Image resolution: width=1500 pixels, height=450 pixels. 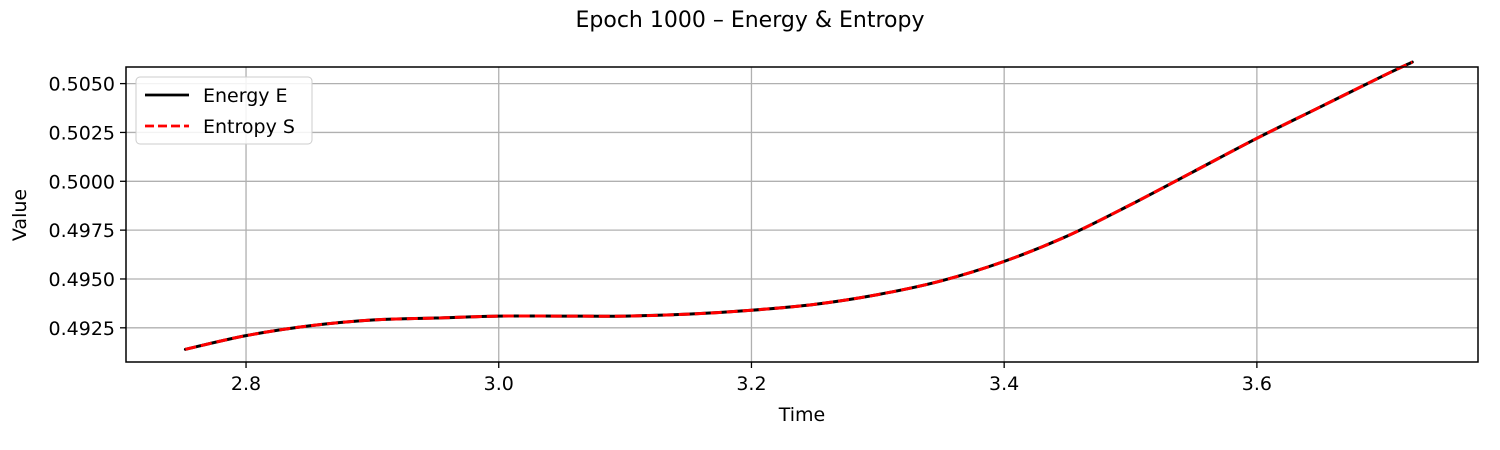 What do you see at coordinates (20, 215) in the screenshot?
I see `y-axis-label: Value` at bounding box center [20, 215].